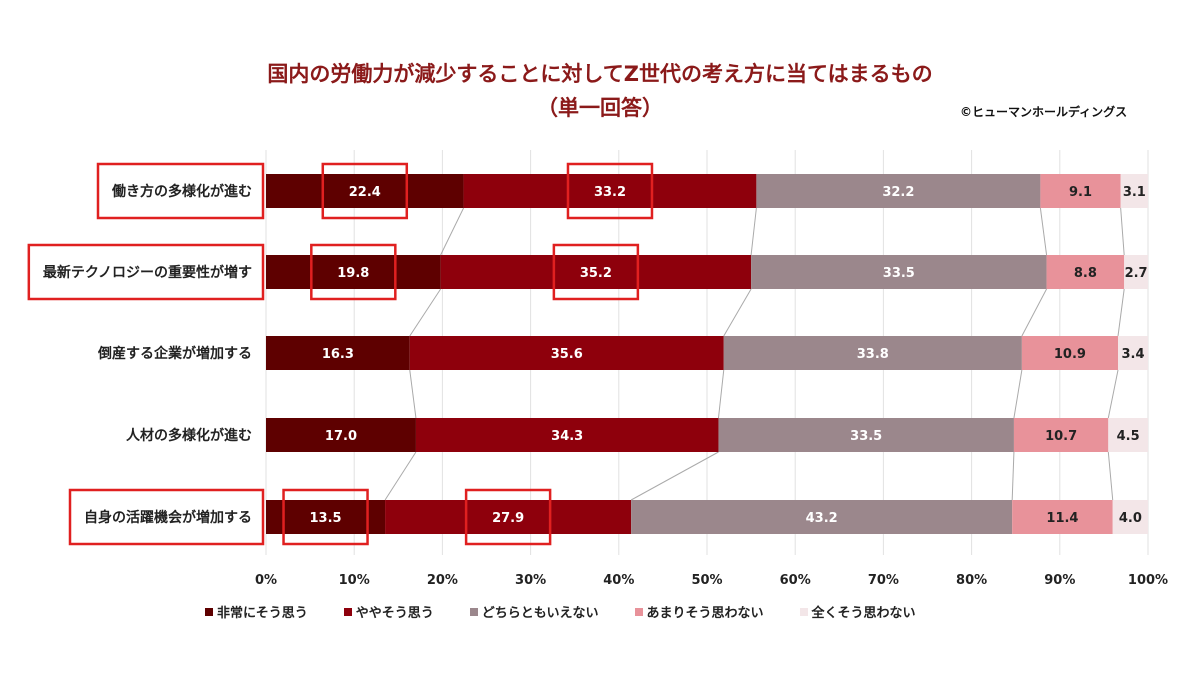  Describe the element at coordinates (530, 580) in the screenshot. I see `x-tick-label: 30%` at that location.